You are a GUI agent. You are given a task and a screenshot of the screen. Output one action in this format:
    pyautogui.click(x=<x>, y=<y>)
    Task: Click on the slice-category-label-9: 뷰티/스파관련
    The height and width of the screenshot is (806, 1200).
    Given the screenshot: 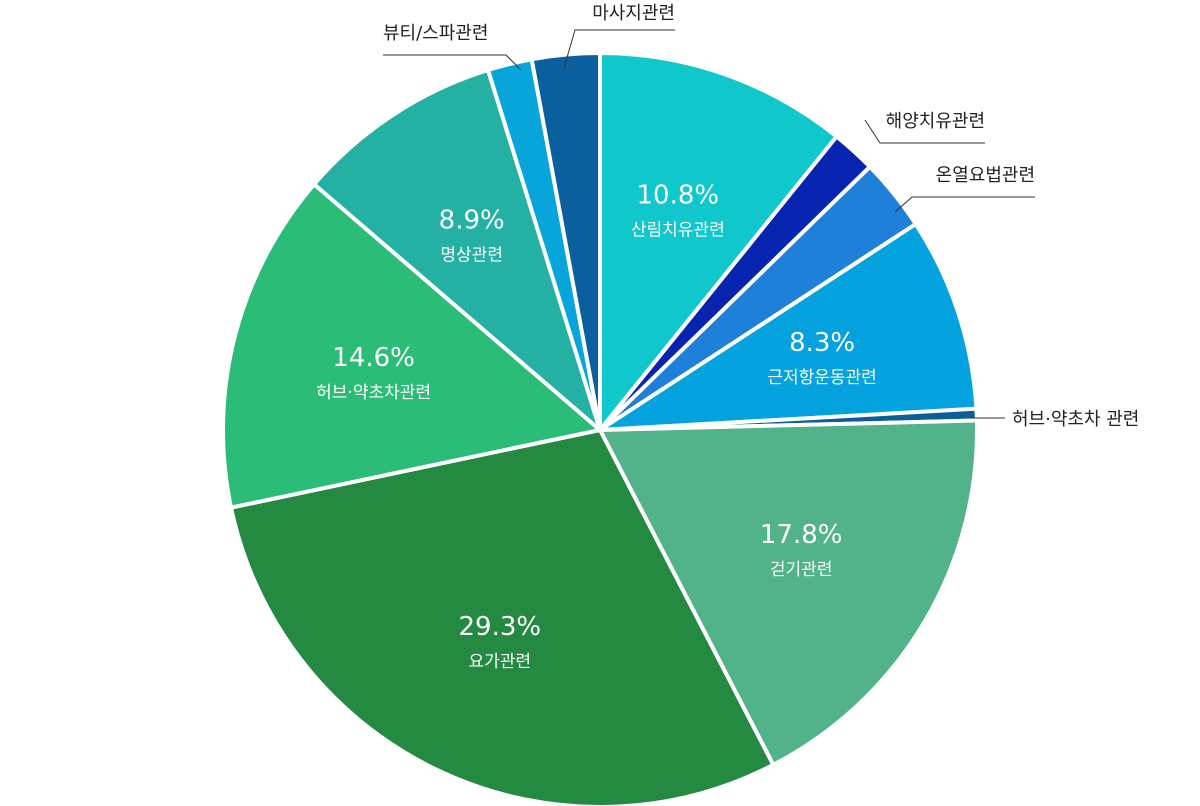 What is the action you would take?
    pyautogui.click(x=435, y=33)
    